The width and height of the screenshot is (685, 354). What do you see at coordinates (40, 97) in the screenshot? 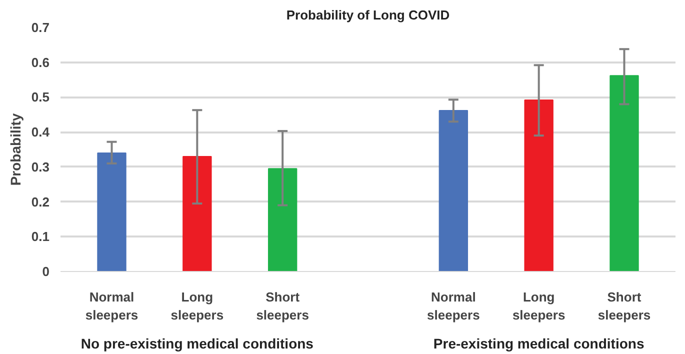
I see `y-tick-label: 0.5` at bounding box center [40, 97].